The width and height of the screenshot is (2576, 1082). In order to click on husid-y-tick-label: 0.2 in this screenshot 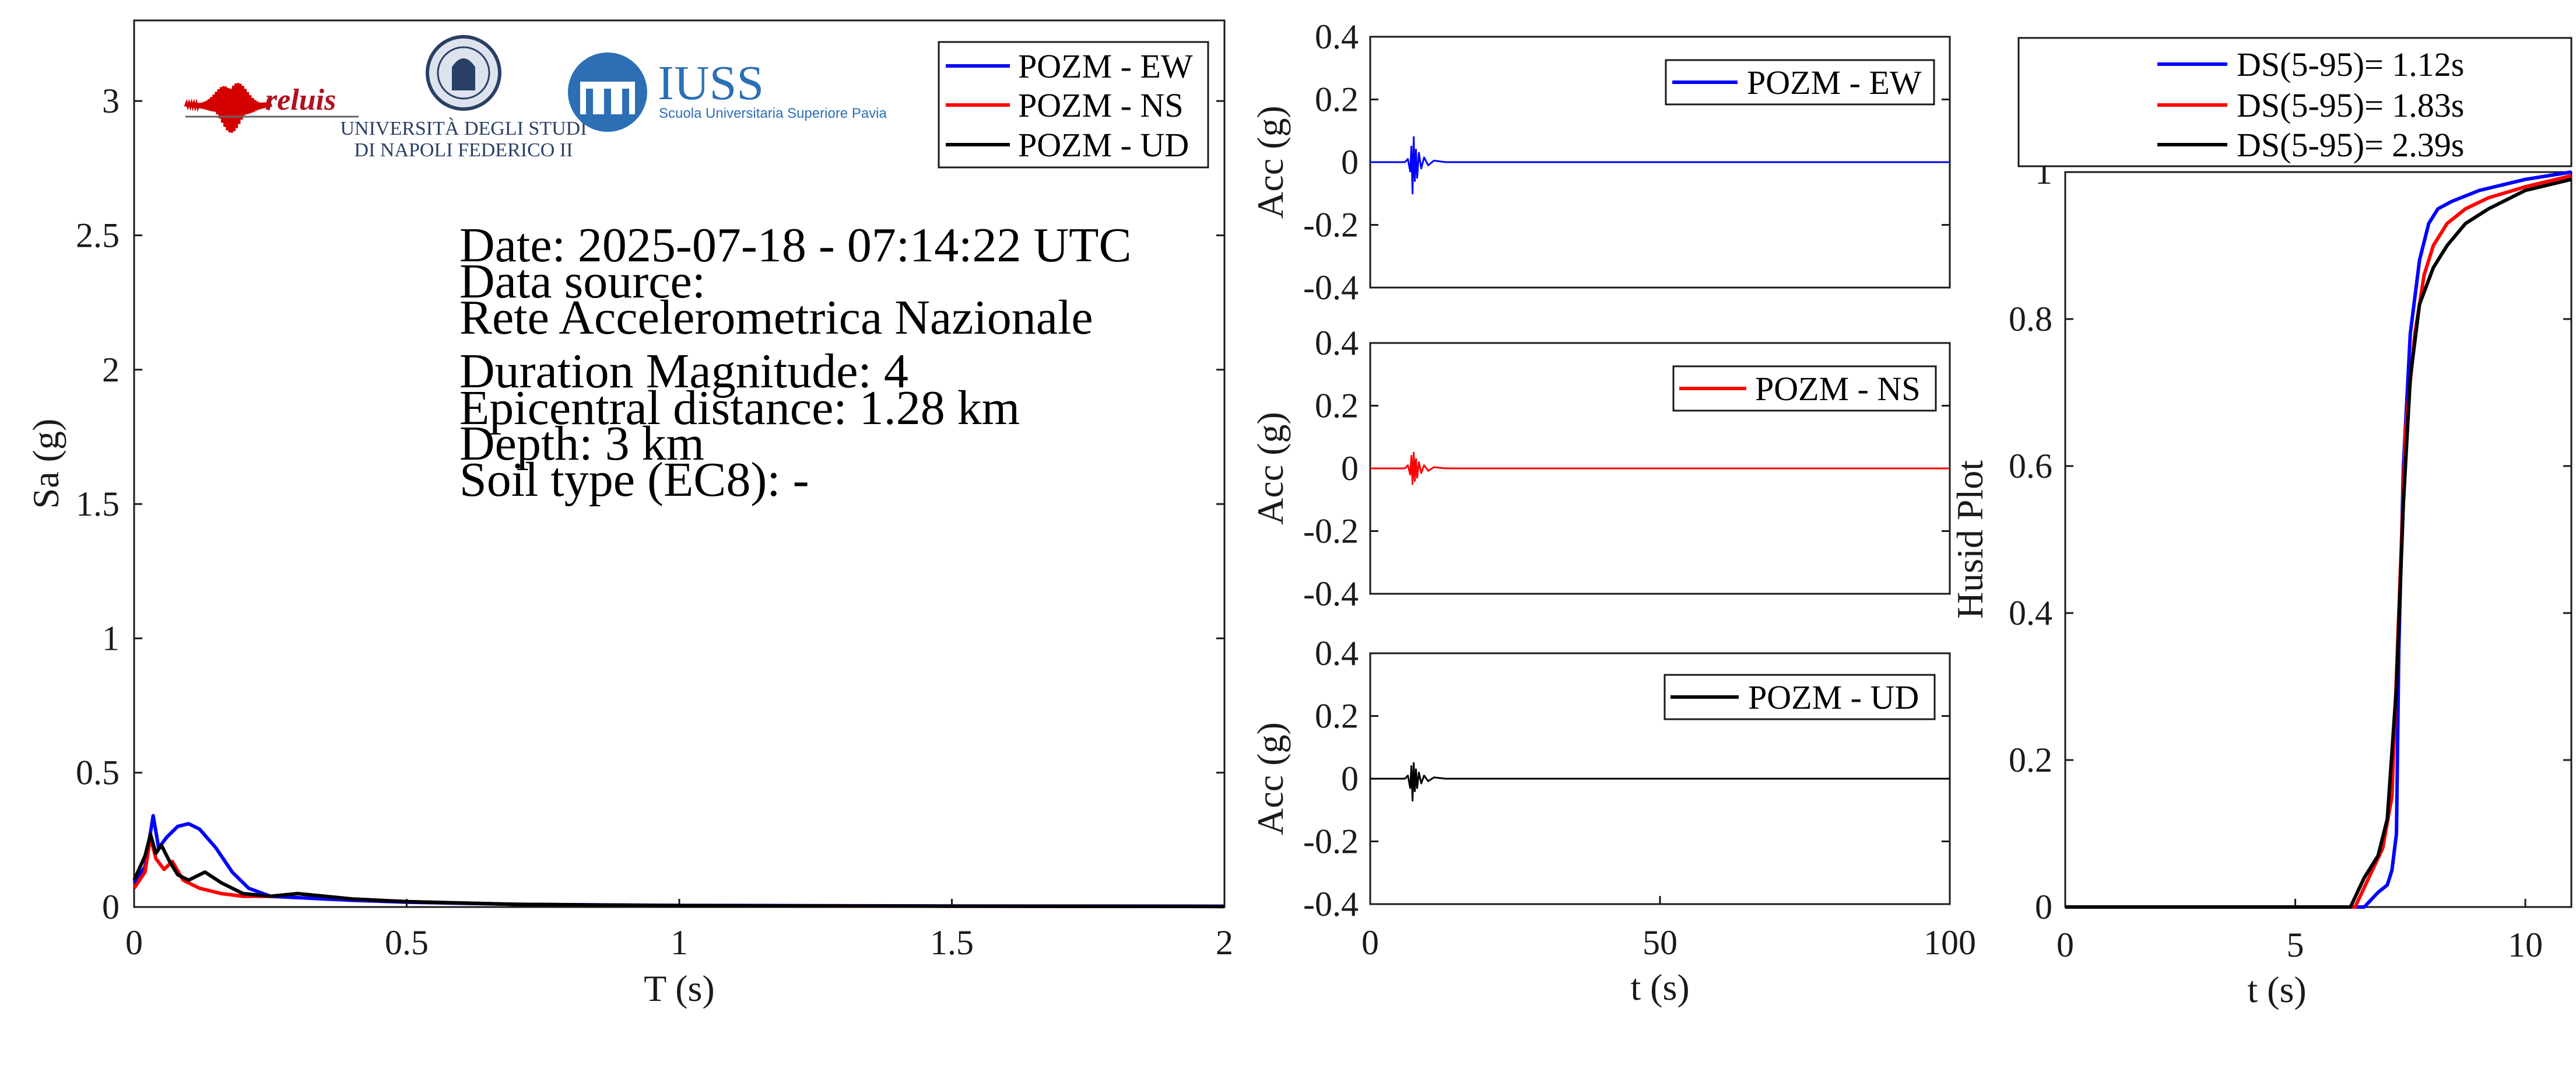, I will do `click(2030, 760)`.